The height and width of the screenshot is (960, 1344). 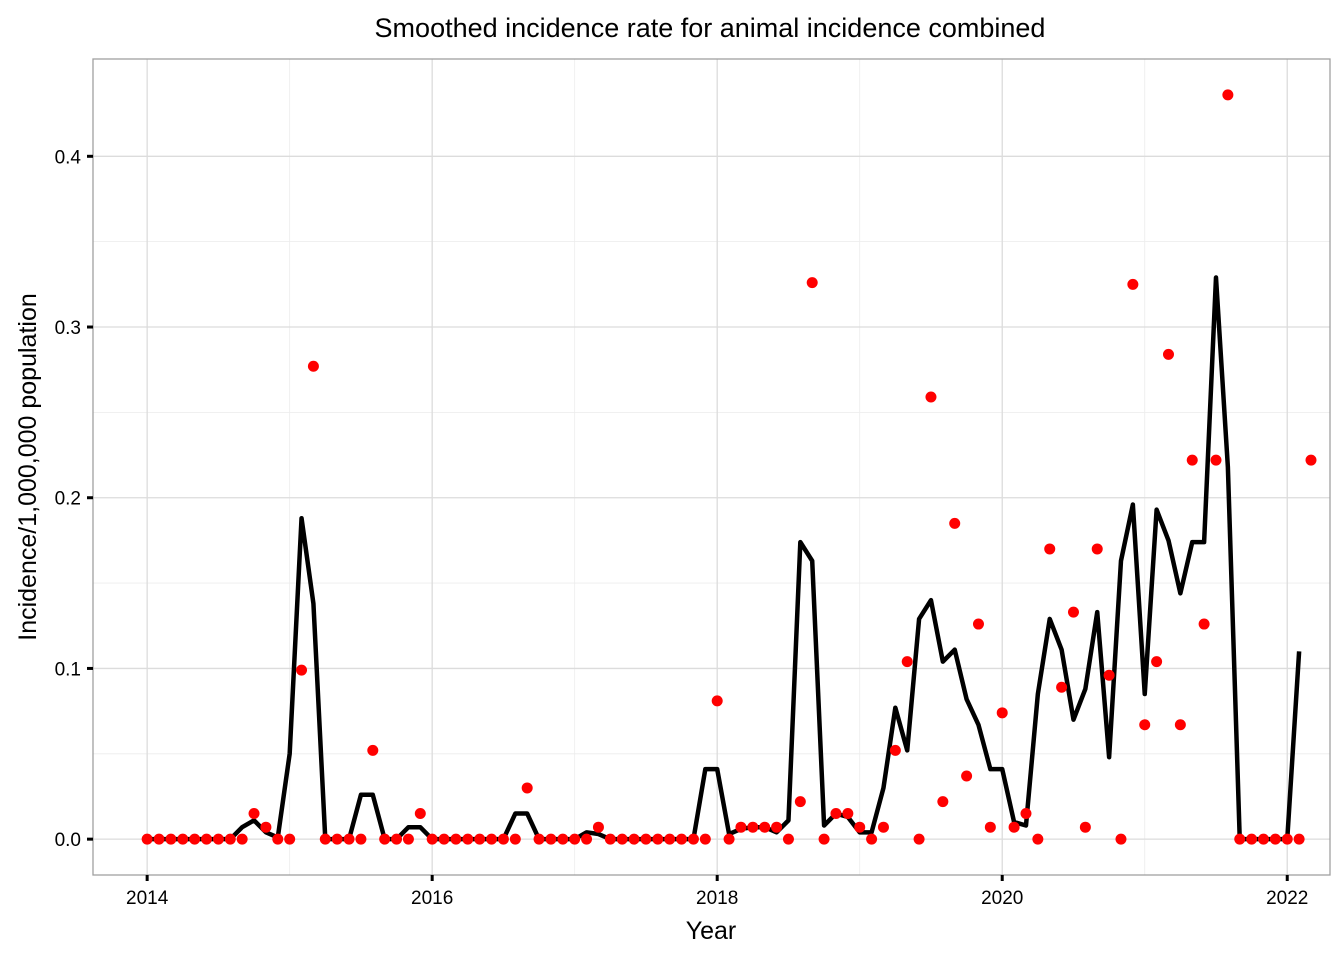 What do you see at coordinates (1002, 898) in the screenshot?
I see `x-tick-label: 2020` at bounding box center [1002, 898].